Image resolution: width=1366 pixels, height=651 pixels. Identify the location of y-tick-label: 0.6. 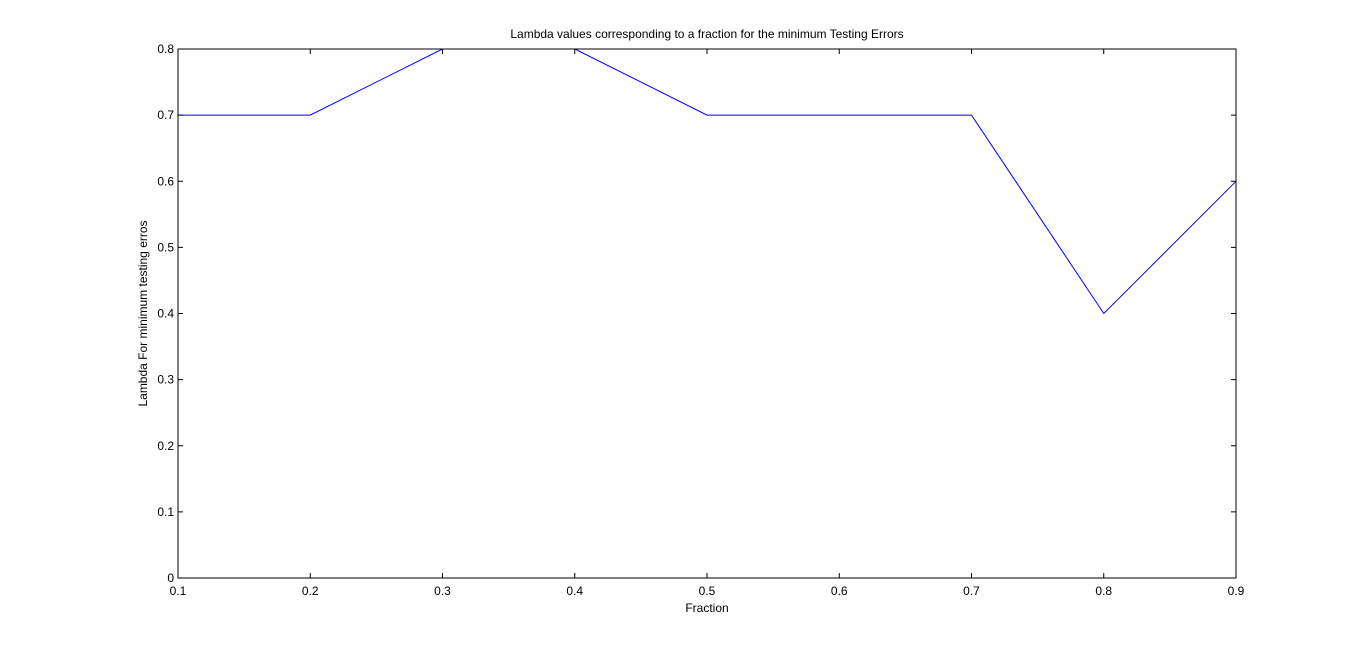
(165, 181).